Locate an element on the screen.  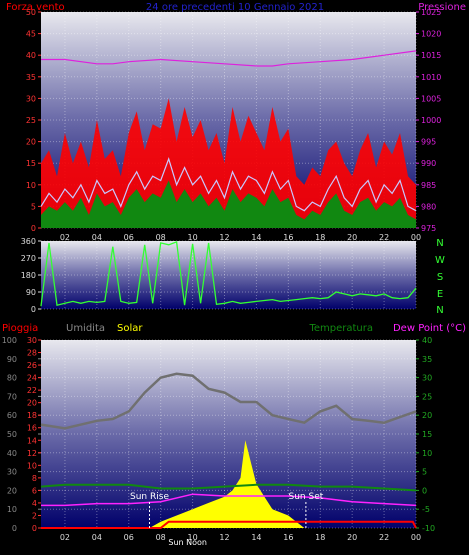
humidity-axis-tick-label: 10 is located at coordinates (12, 509).